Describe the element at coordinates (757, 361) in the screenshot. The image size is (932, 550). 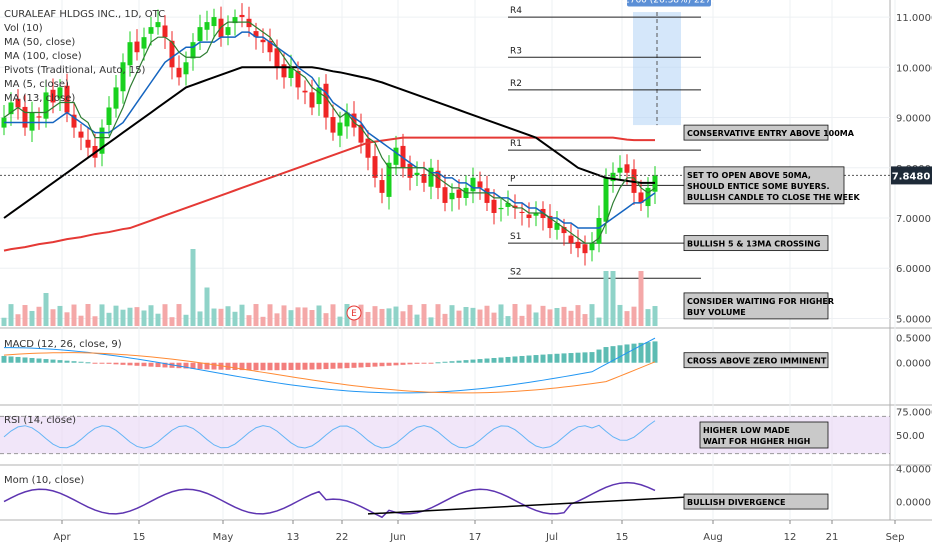
I see `annotation-text: CROSS ABOVE ZERO IMMINENT` at that location.